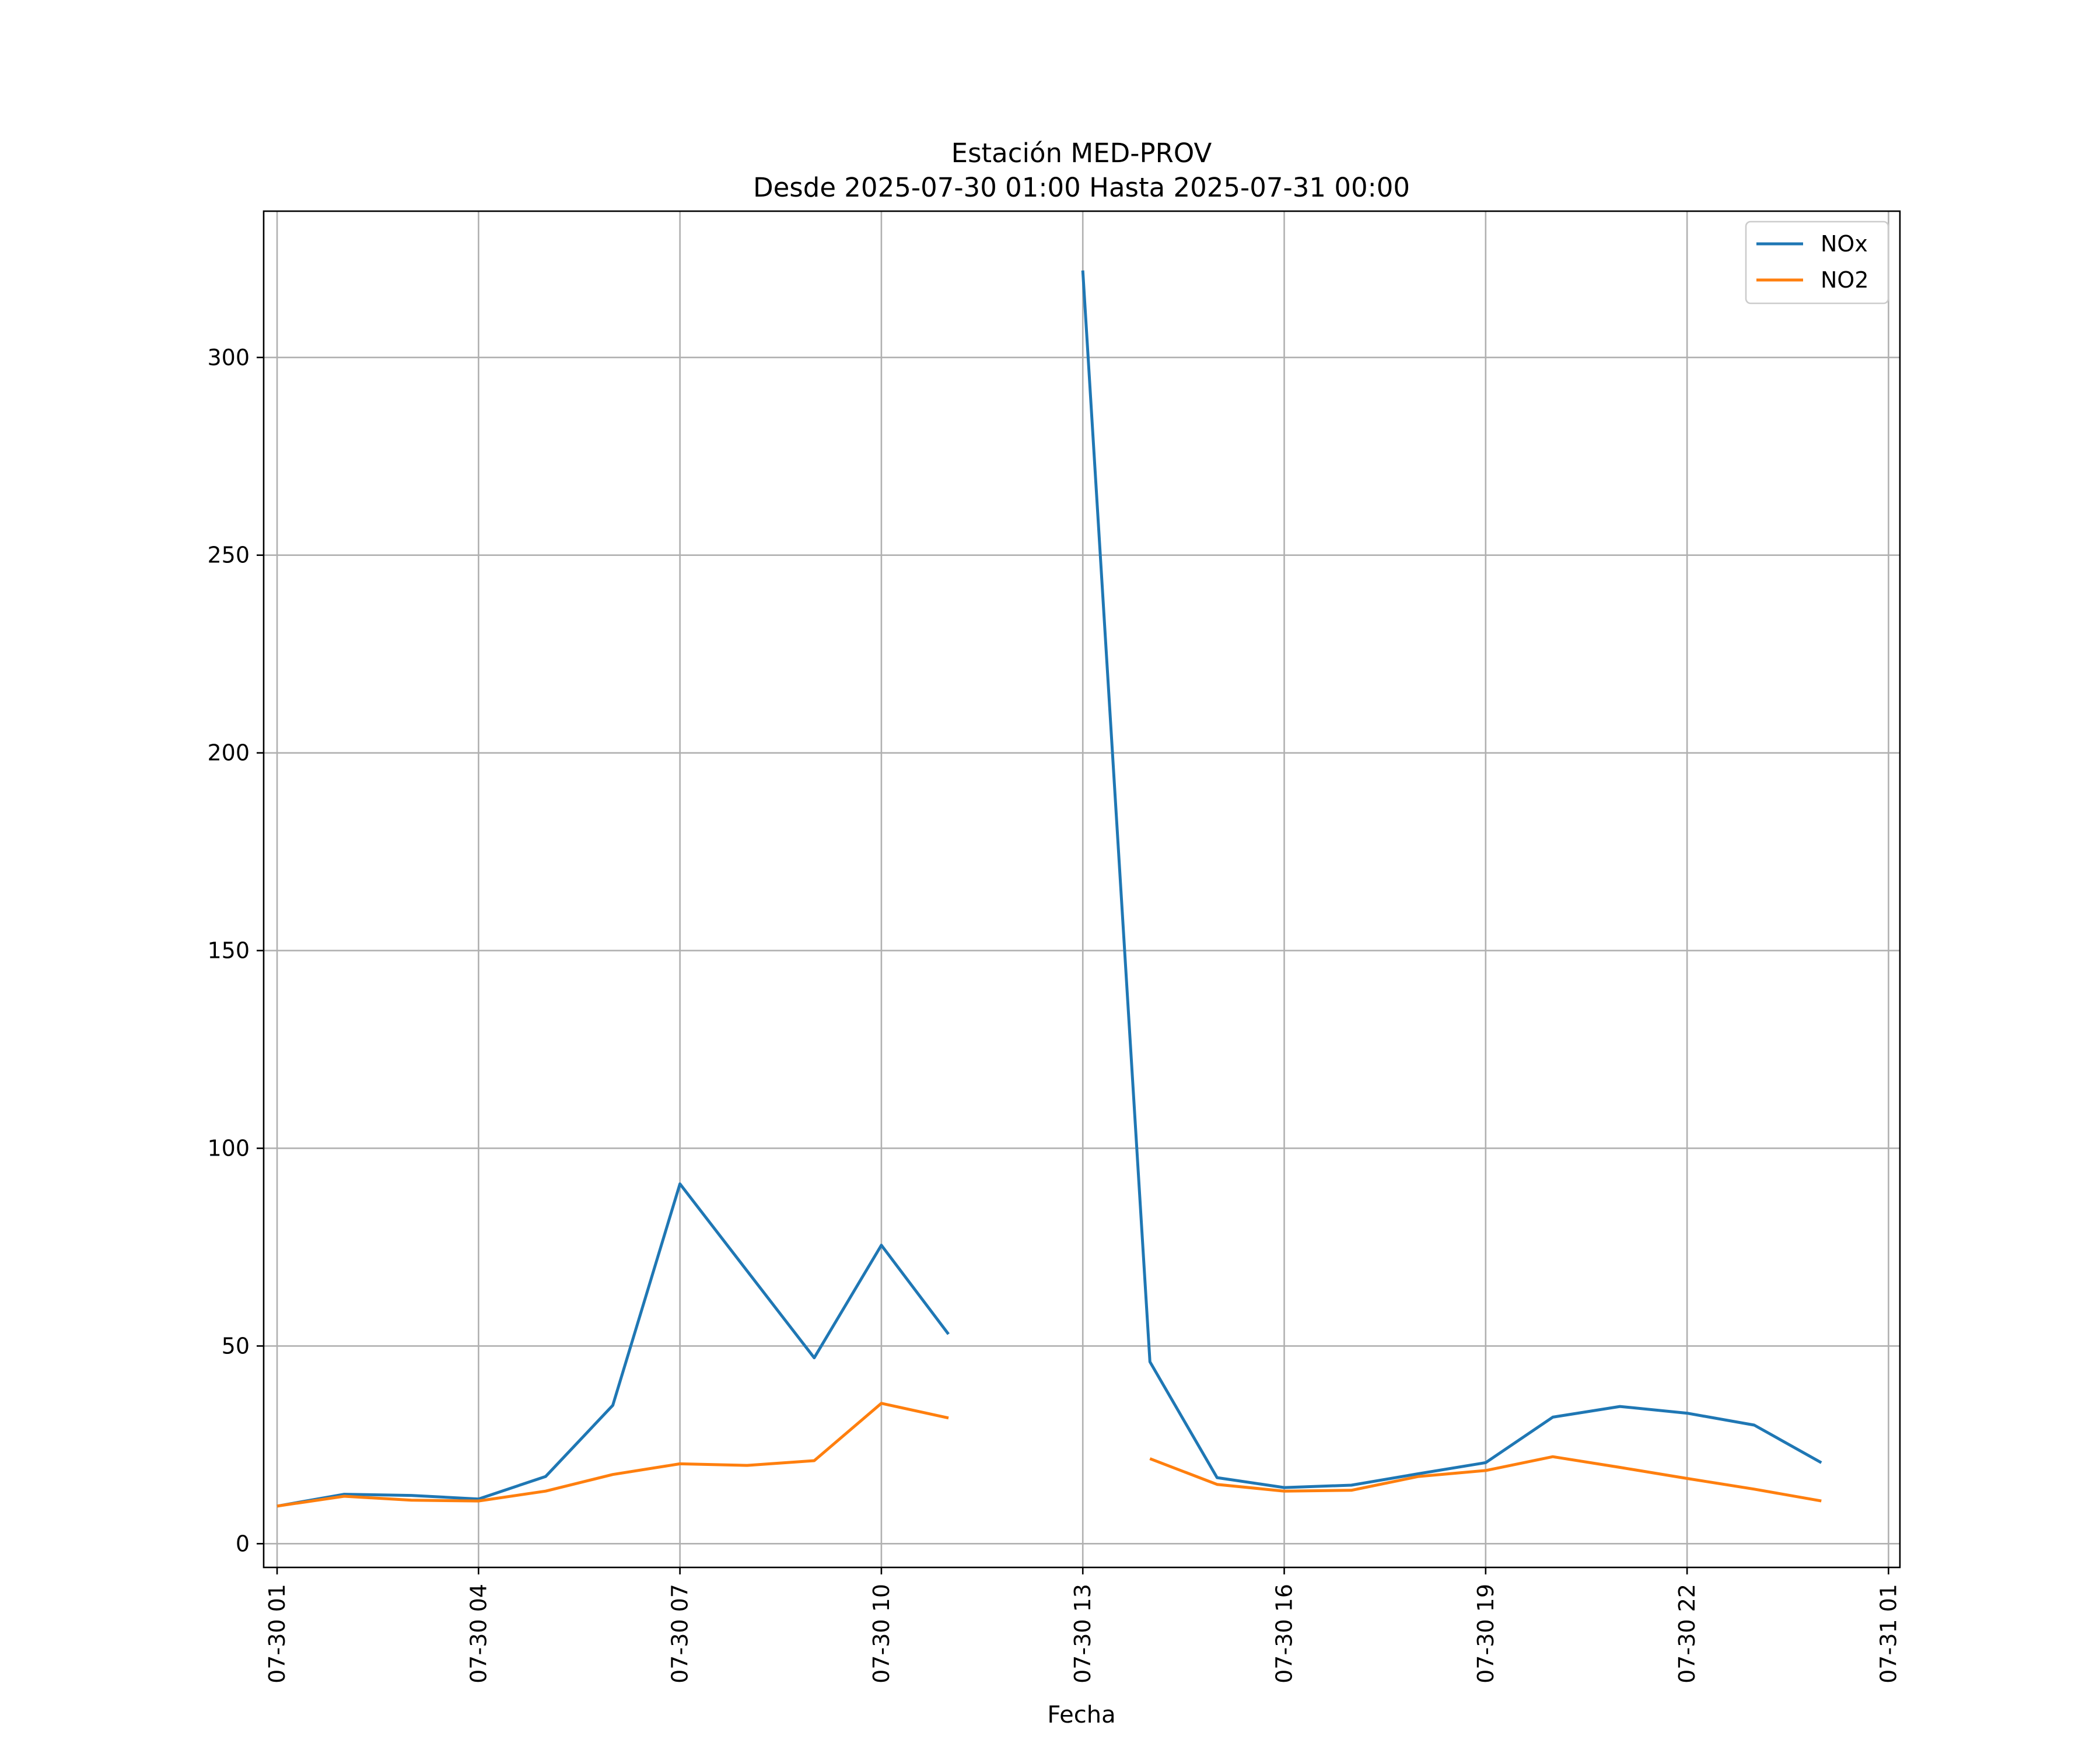  Describe the element at coordinates (1687, 1634) in the screenshot. I see `x-tick-label: 07-30 22` at that location.